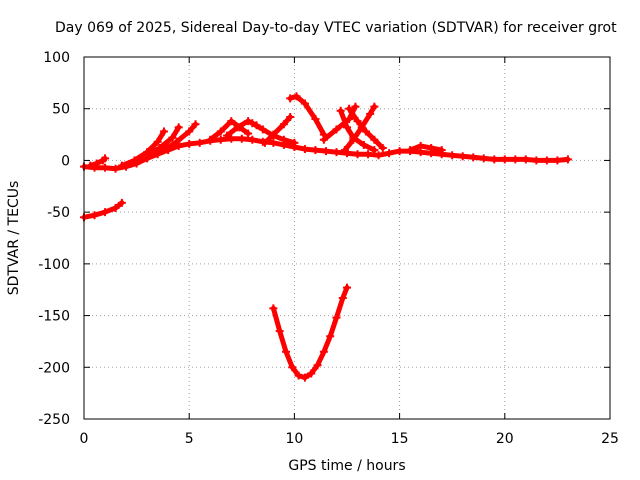 Image resolution: width=640 pixels, height=480 pixels. Describe the element at coordinates (54, 265) in the screenshot. I see `y-tick-label: -100` at that location.